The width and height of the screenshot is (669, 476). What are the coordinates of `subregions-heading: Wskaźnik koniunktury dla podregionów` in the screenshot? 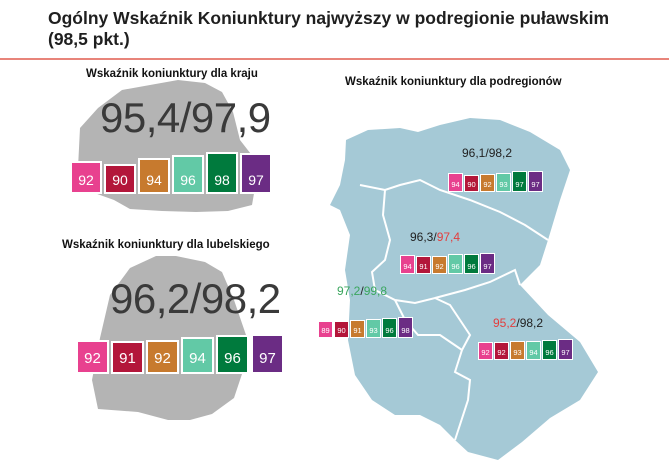 It's located at (453, 82).